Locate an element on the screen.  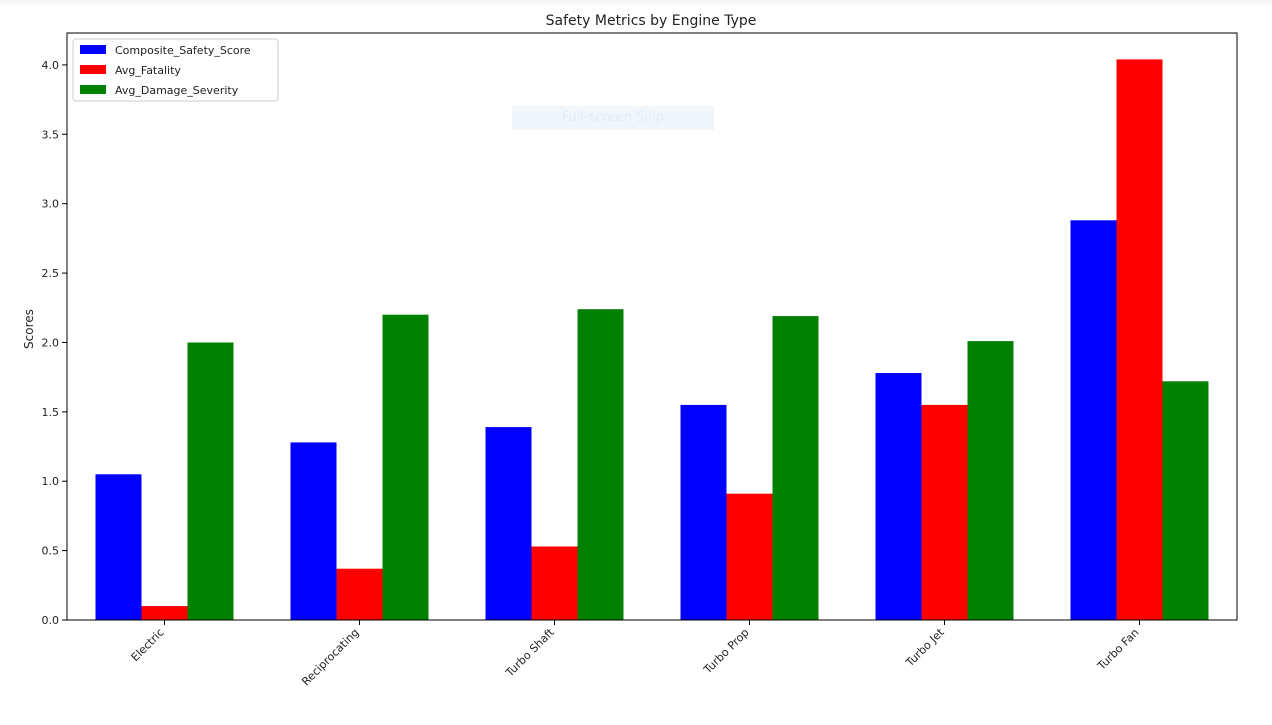
x-tick-label: Turbo Shaft is located at coordinates (530, 652).